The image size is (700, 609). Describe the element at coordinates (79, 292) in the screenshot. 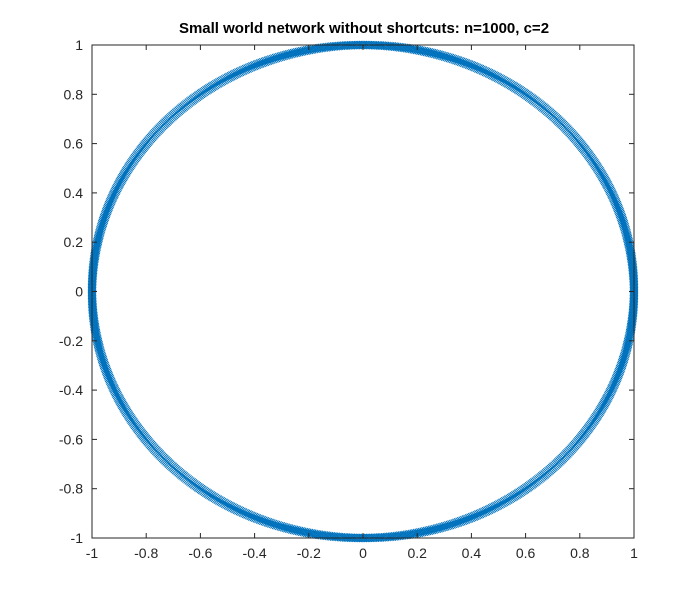

I see `y-tick-label: 0` at that location.